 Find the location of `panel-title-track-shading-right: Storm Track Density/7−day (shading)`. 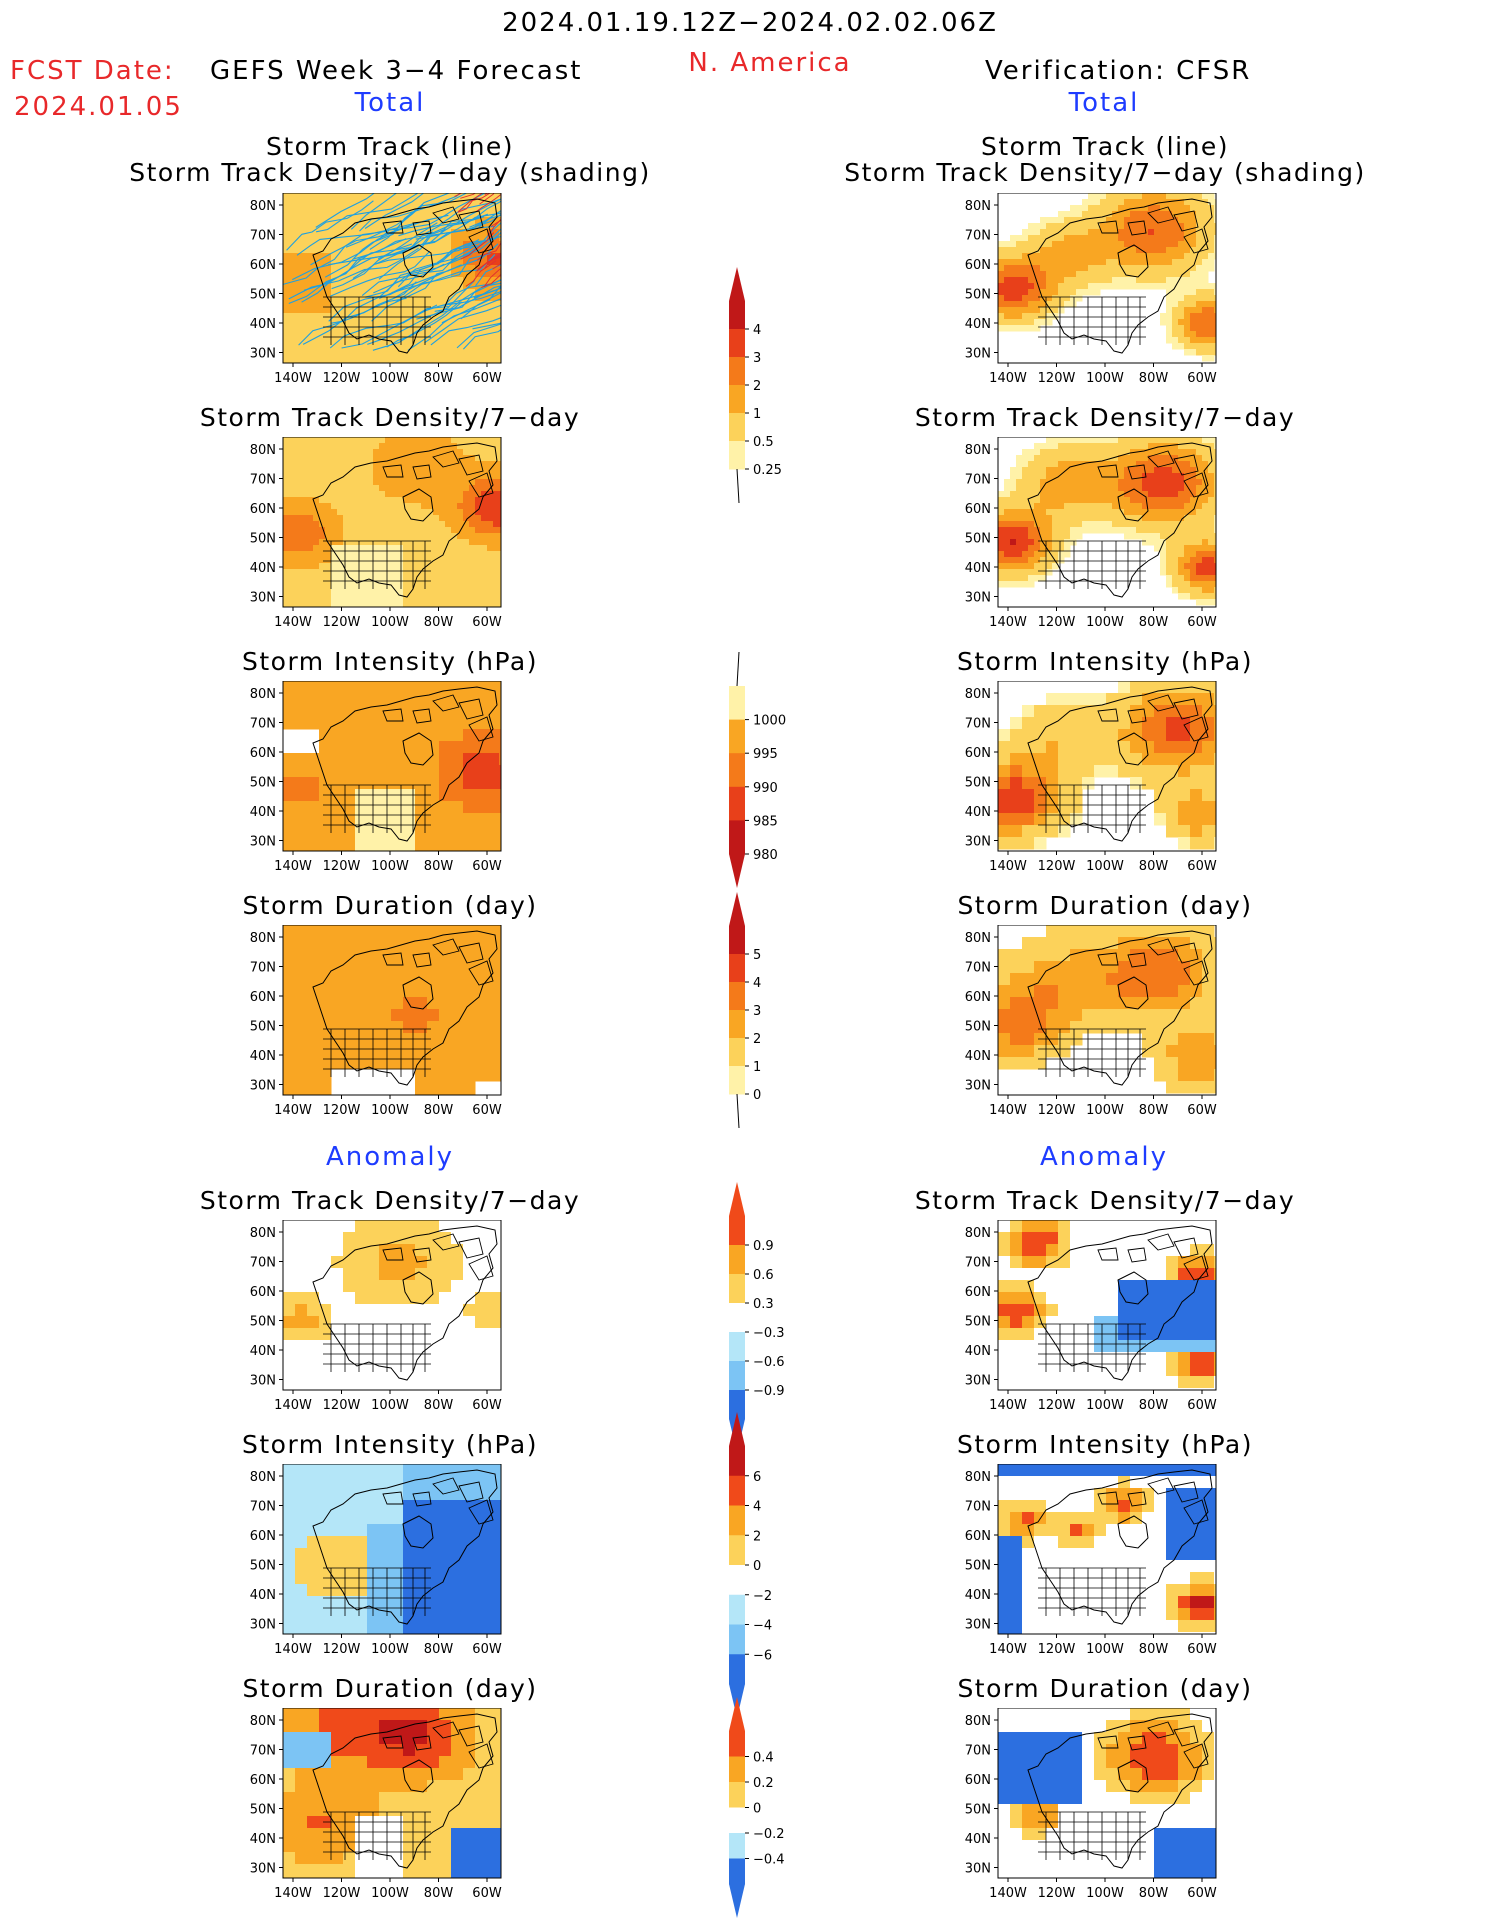

panel-title-track-shading-right: Storm Track Density/7−day (shading) is located at coordinates (1105, 172).